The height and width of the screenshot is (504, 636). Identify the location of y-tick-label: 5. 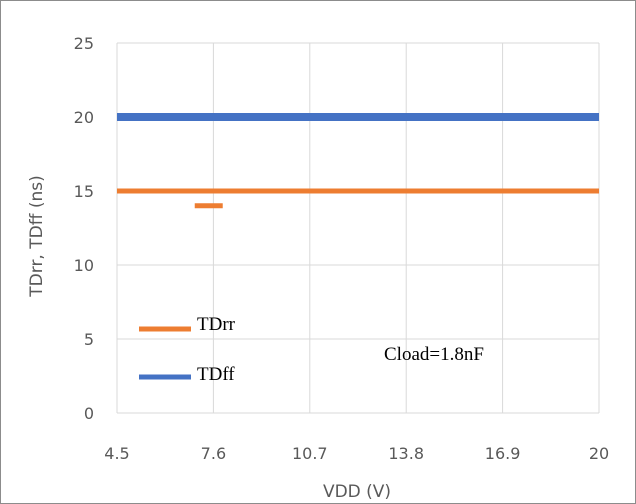
(89, 339).